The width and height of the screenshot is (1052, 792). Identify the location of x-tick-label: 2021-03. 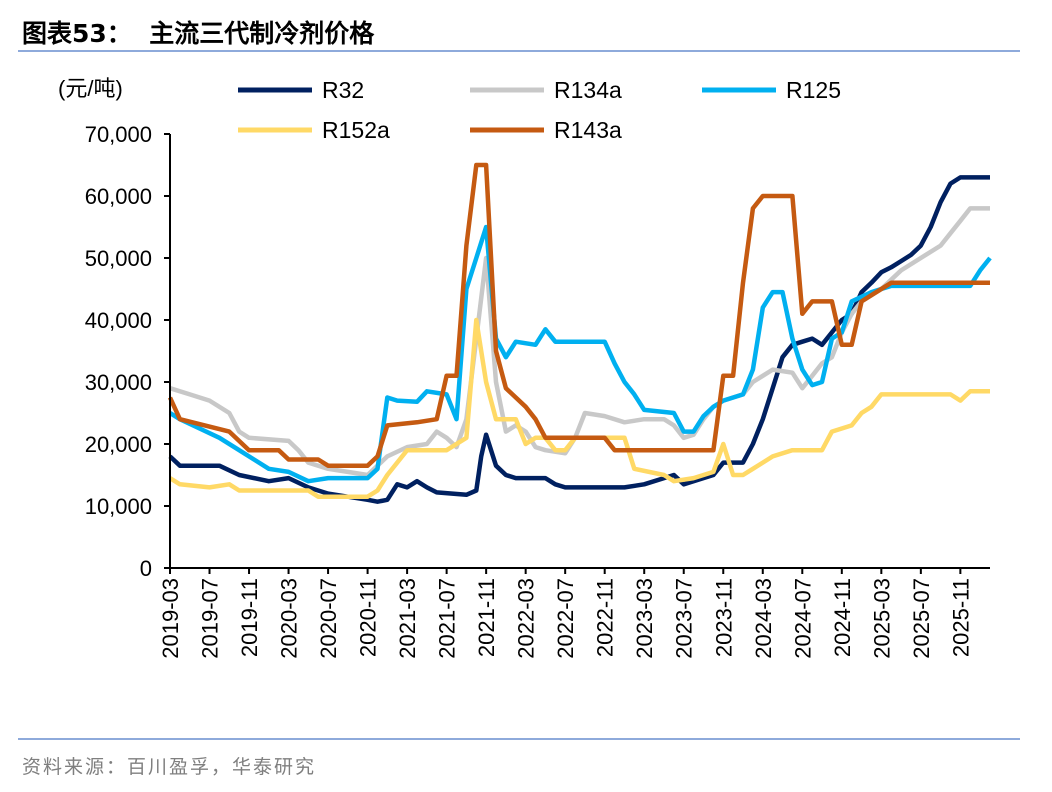
(407, 618).